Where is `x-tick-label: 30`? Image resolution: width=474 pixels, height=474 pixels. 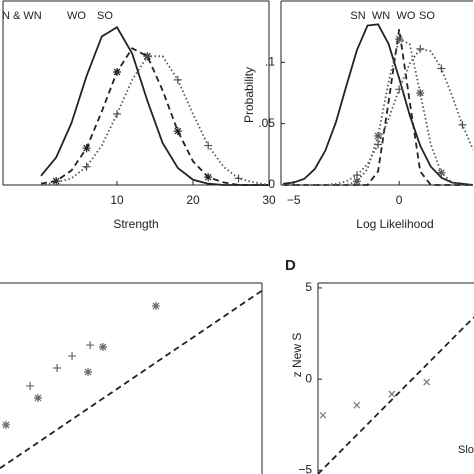 x-tick-label: 30 is located at coordinates (269, 200).